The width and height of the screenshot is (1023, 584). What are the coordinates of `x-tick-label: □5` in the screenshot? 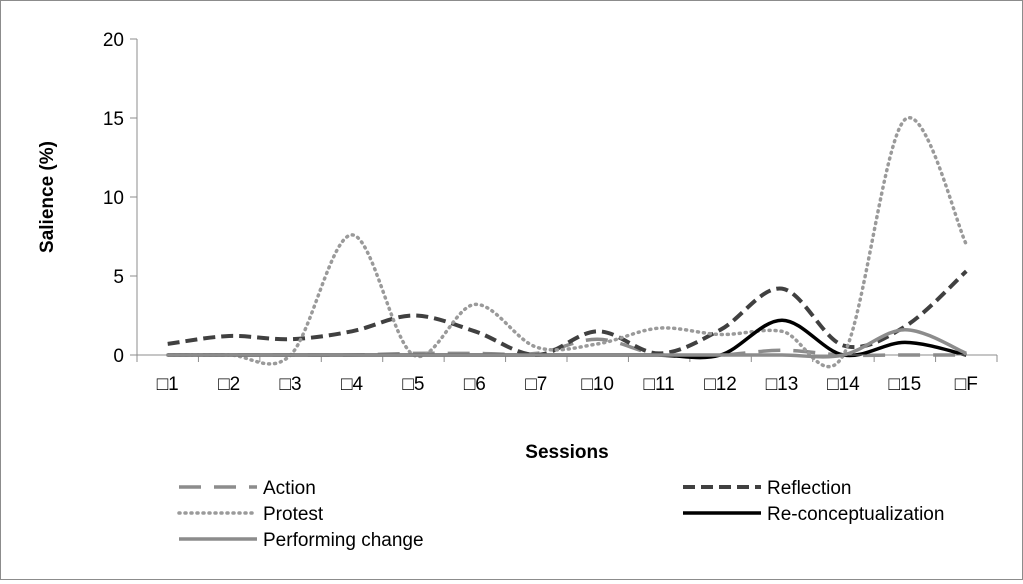 It's located at (413, 384).